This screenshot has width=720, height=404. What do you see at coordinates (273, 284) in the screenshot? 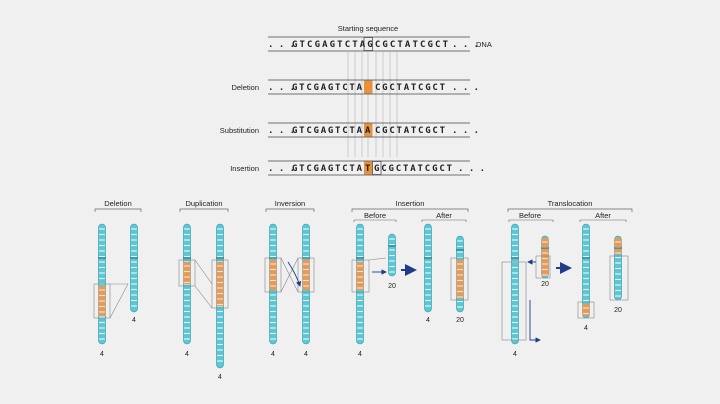
I see `chromosome-inversion-left` at bounding box center [273, 284].